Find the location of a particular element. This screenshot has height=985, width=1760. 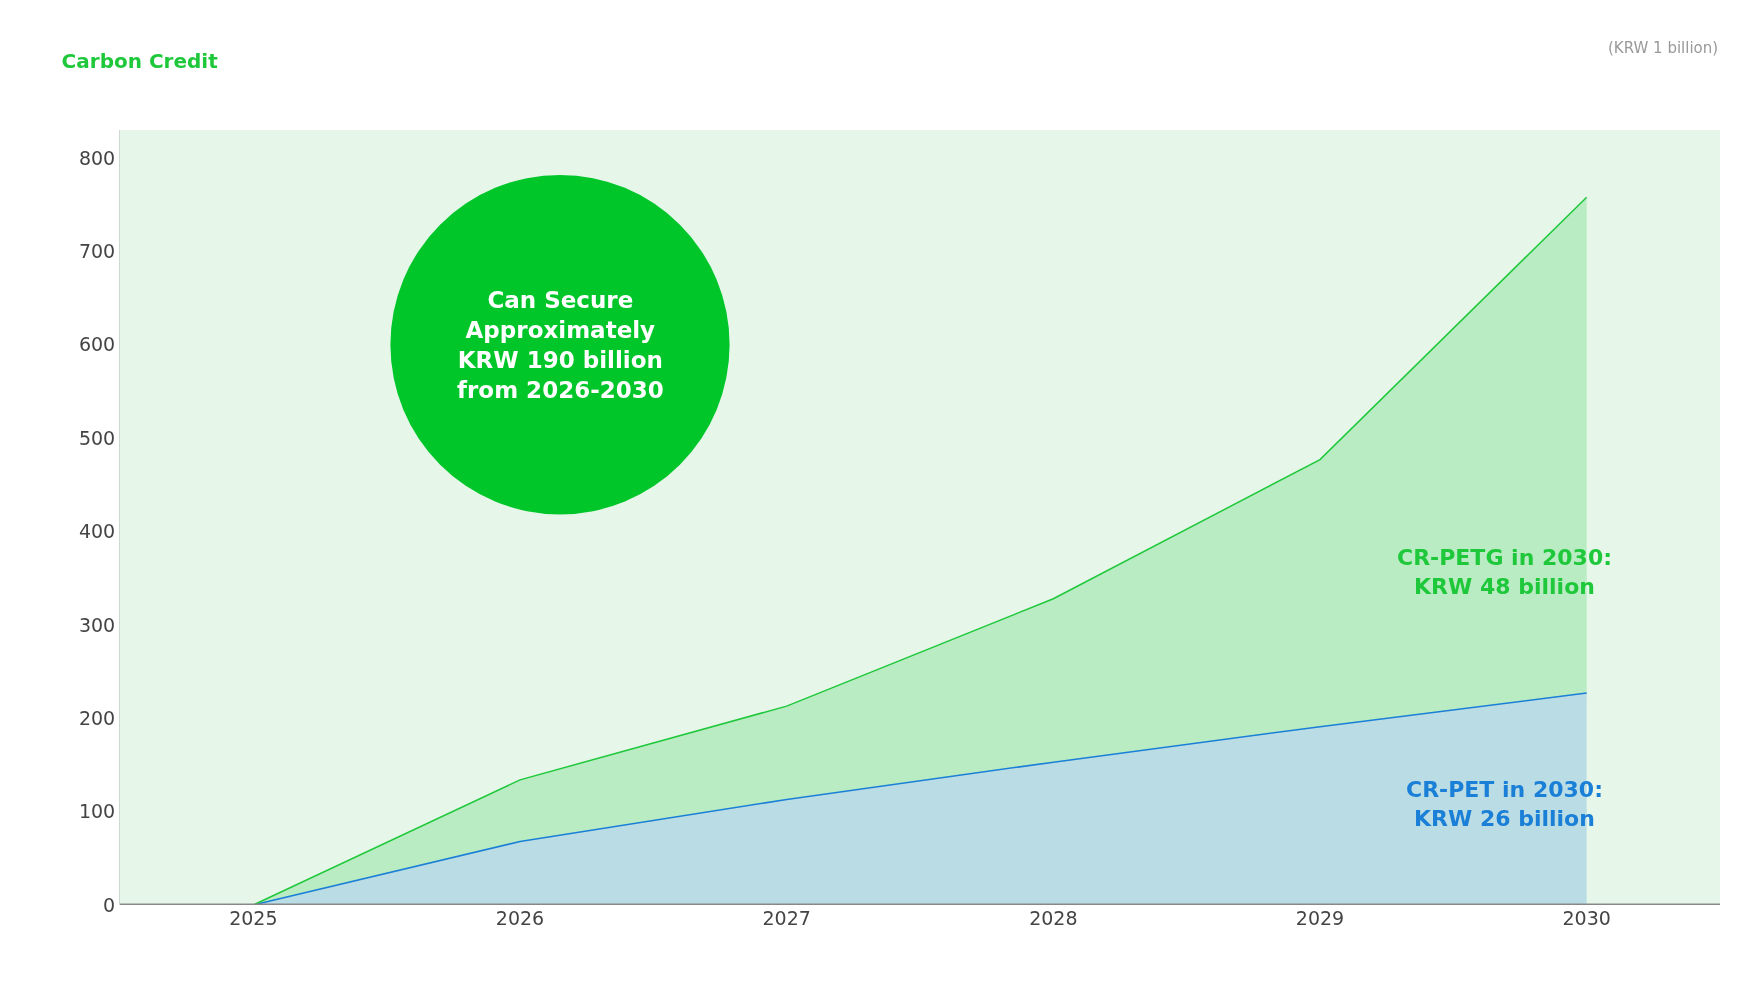

x-tick-label: 2028 is located at coordinates (1053, 918).